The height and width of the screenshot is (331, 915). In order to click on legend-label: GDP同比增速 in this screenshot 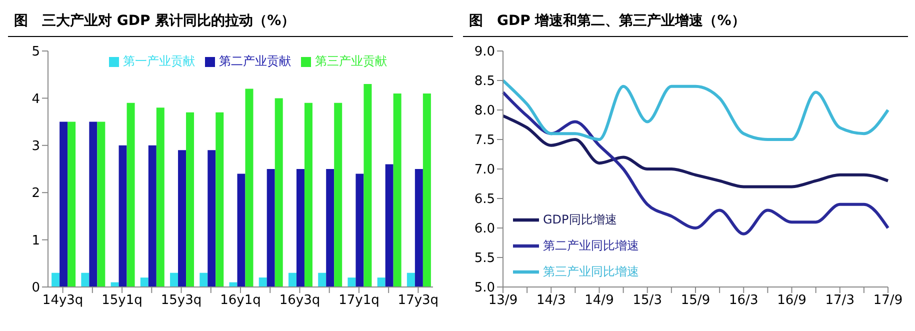, I will do `click(580, 219)`.